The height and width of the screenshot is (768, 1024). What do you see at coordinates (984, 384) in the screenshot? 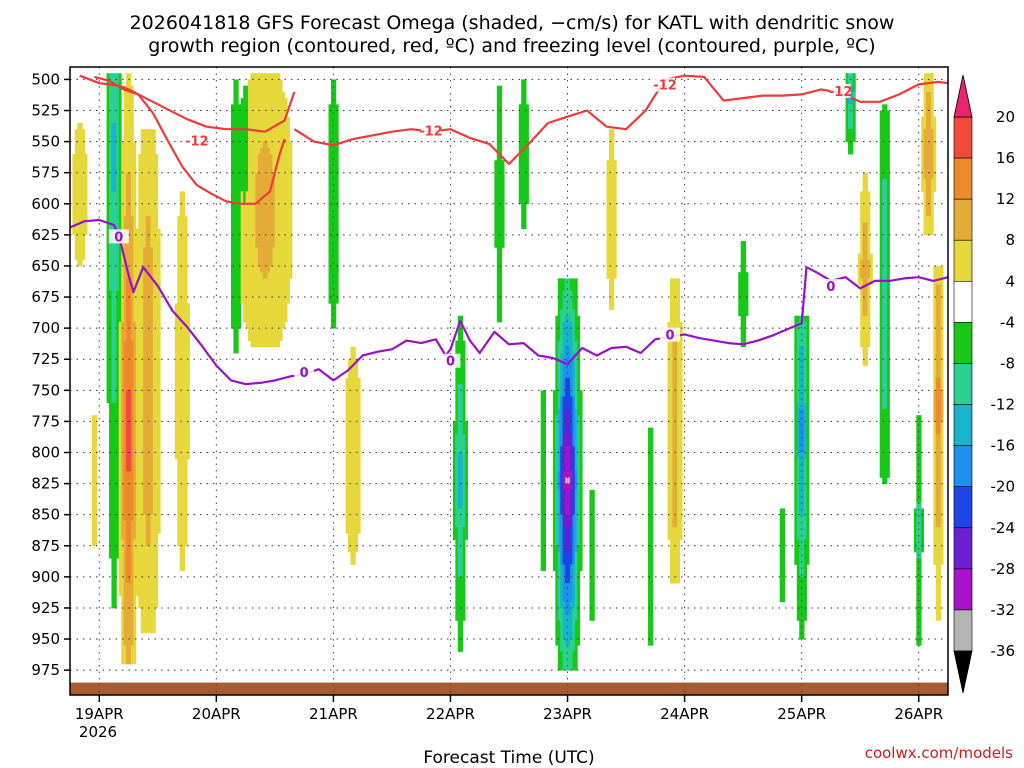
I see `colorbar: 20 16 12 8 4 -4 -8 -12 -16 -20 -24 -28 -32 -36` at bounding box center [984, 384].